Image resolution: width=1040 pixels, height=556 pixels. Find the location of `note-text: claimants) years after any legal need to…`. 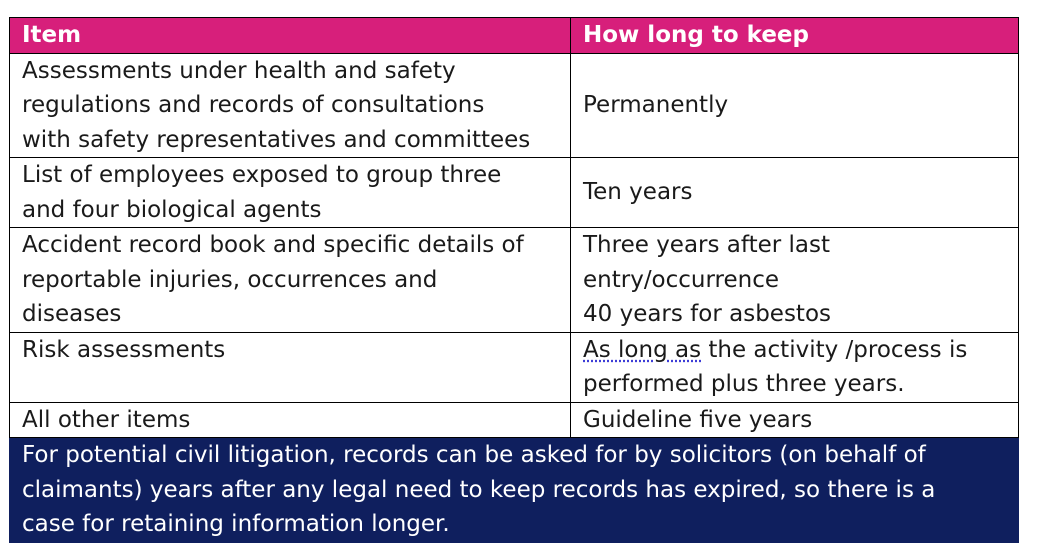

note-text: claimants) years after any legal need to… is located at coordinates (479, 489).